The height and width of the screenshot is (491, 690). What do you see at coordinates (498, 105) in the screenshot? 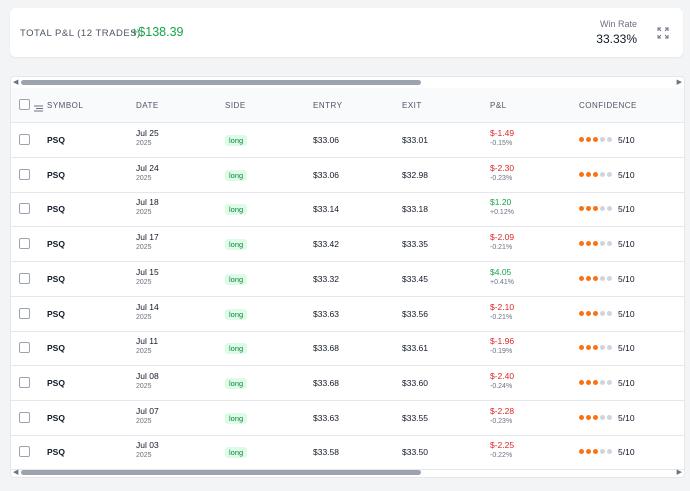
I see `column-header-pnl: P&L` at bounding box center [498, 105].